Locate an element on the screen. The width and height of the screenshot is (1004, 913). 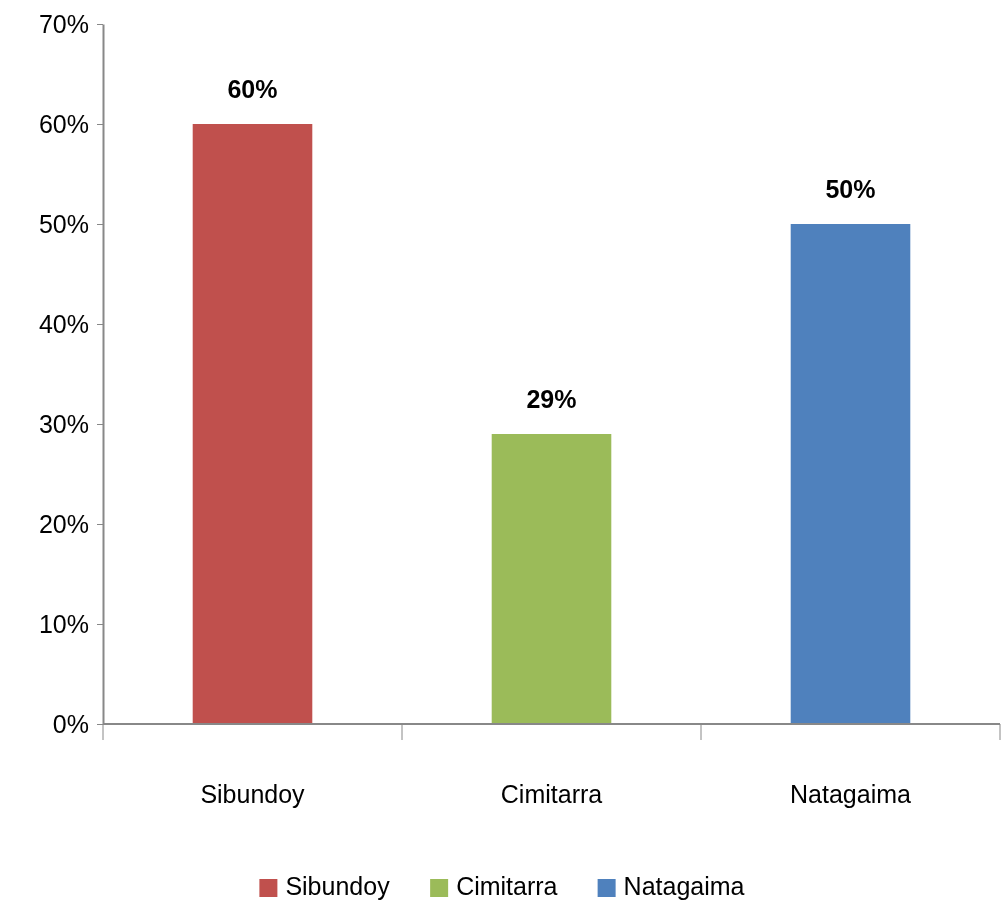
x-tick-label: Sibundoy is located at coordinates (253, 794).